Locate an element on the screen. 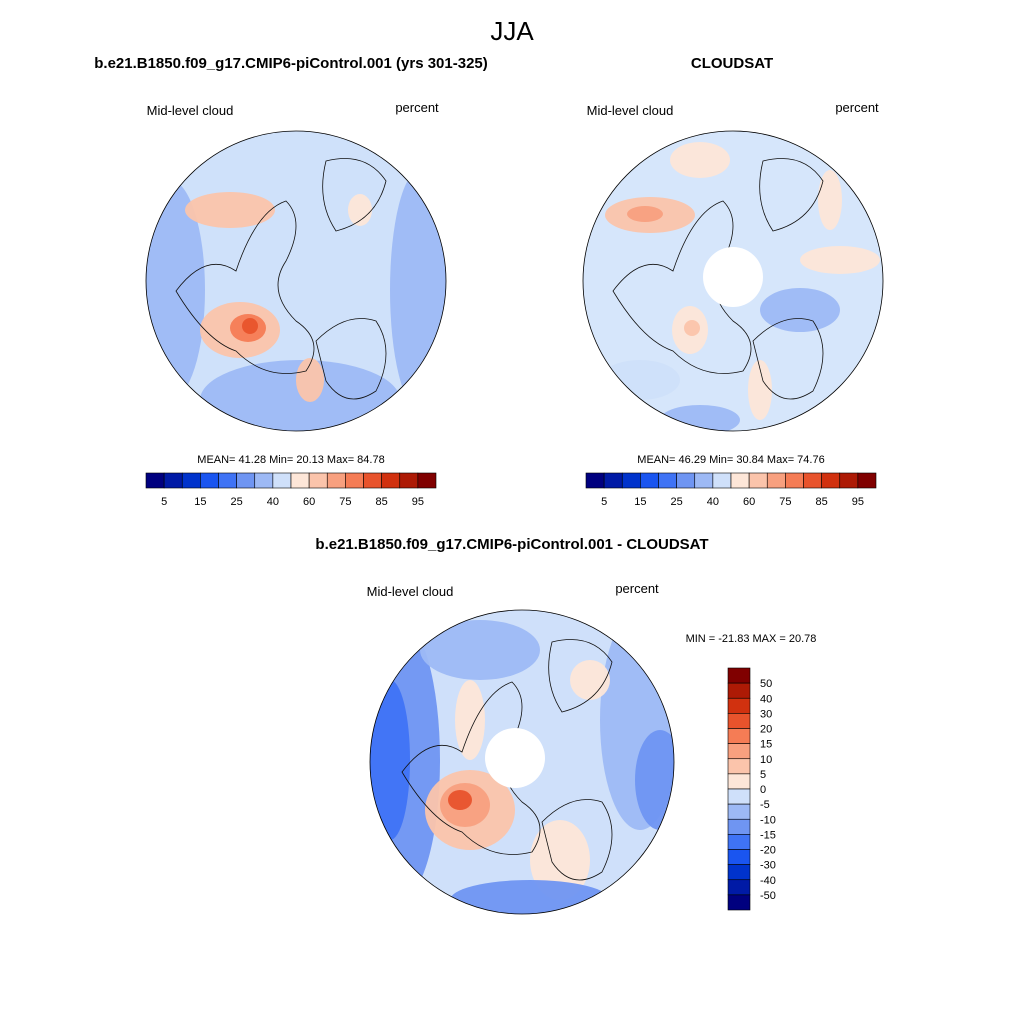 This screenshot has height=1024, width=1024. colorbar-label: -15 is located at coordinates (768, 835).